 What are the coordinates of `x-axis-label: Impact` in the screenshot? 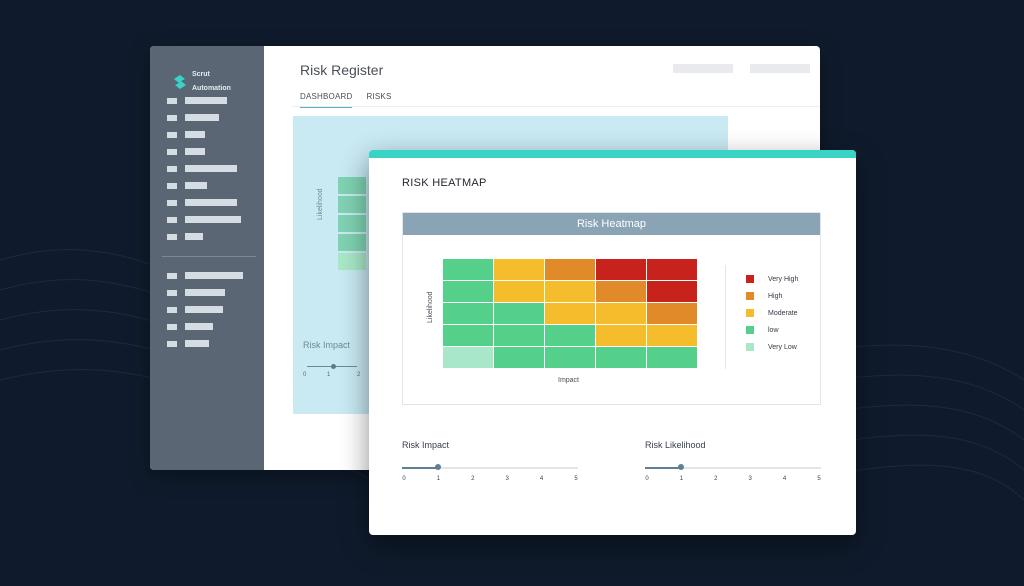 It's located at (569, 380).